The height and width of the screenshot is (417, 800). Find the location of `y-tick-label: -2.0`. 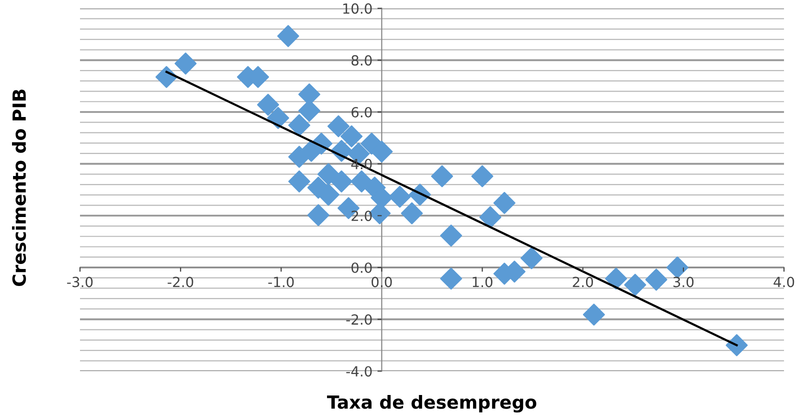

y-tick-label: -2.0 is located at coordinates (359, 319).